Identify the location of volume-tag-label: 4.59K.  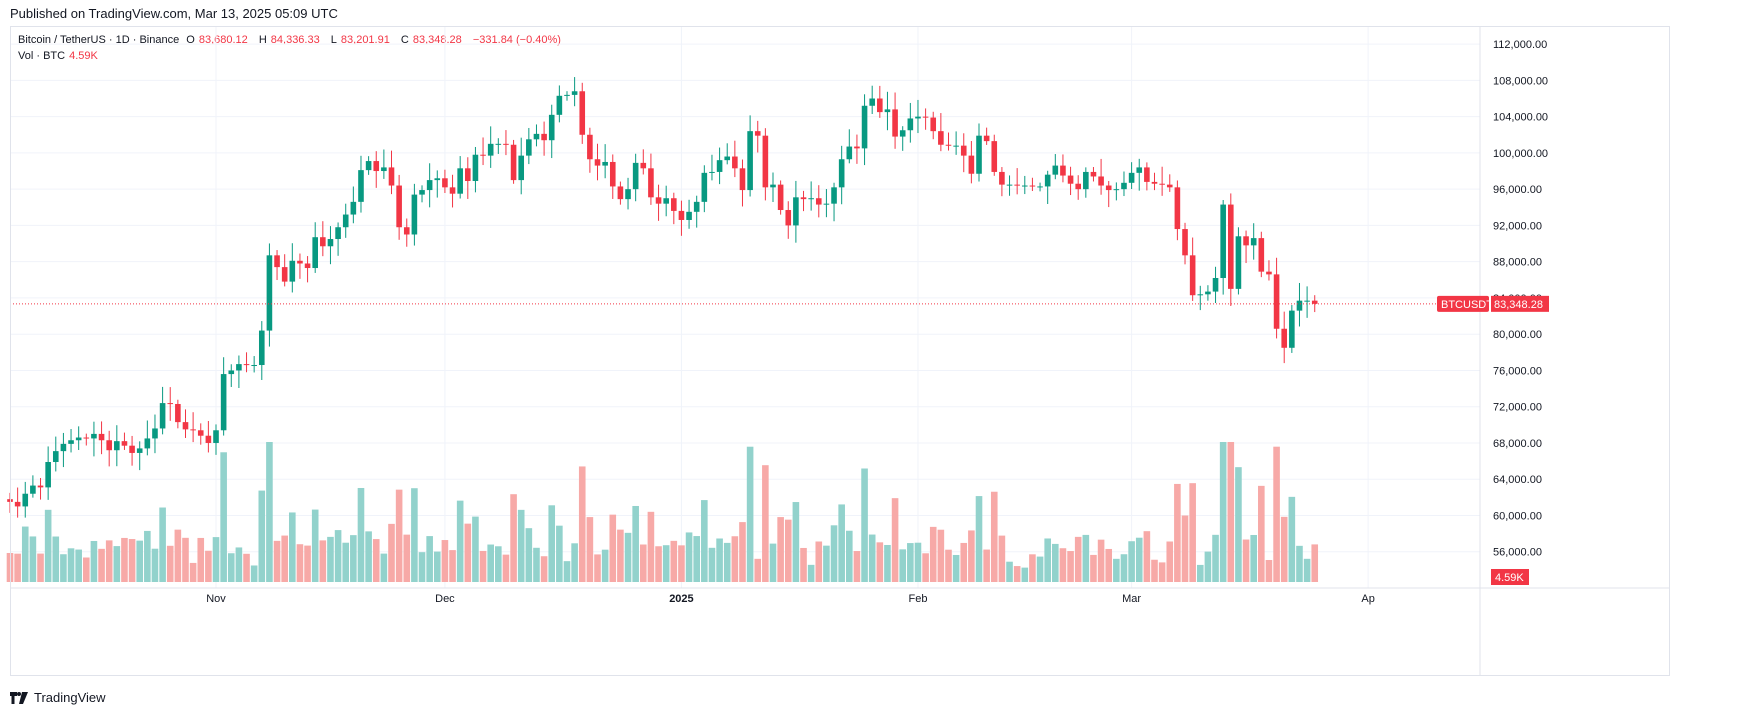
(1509, 578).